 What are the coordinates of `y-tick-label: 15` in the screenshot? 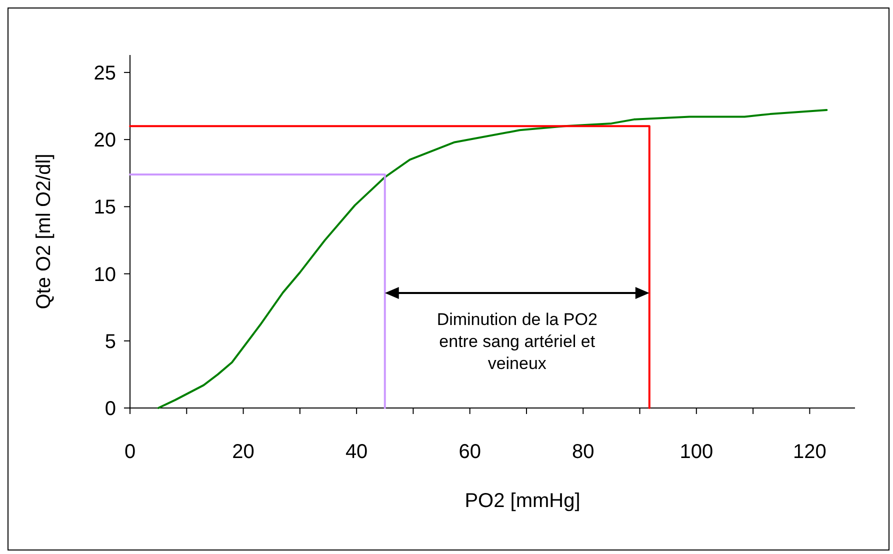 It's located at (105, 207).